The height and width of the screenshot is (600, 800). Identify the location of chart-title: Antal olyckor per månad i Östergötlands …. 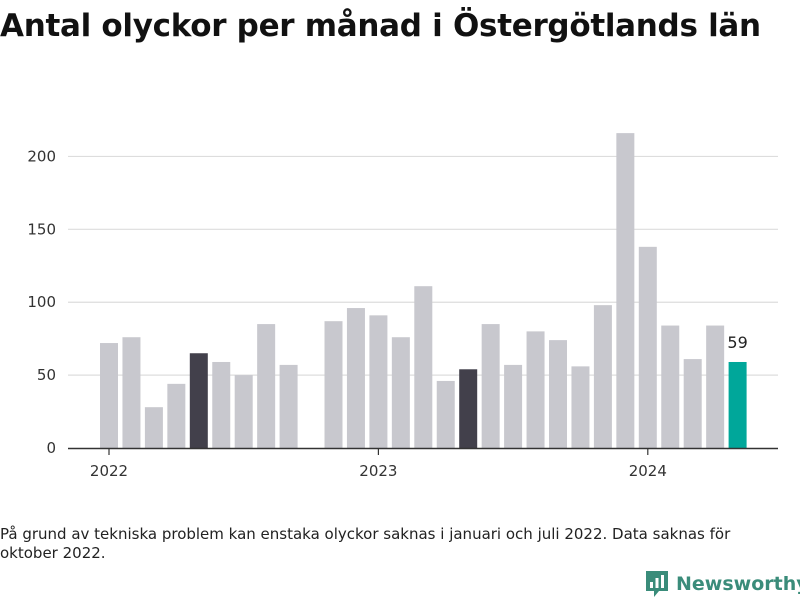
(380, 26).